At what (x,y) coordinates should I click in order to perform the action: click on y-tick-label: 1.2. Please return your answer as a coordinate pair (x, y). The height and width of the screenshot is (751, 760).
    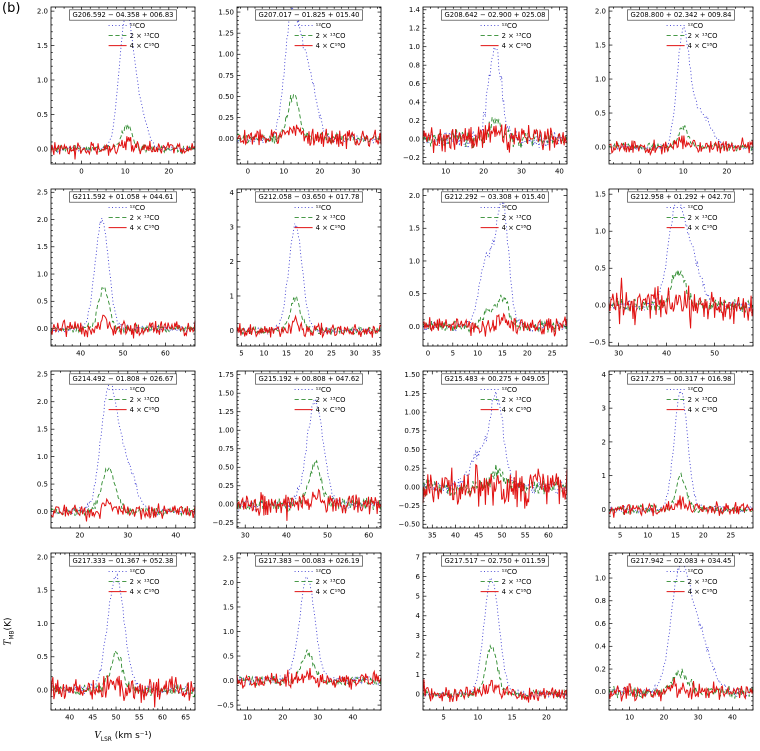
    Looking at the image, I should click on (414, 29).